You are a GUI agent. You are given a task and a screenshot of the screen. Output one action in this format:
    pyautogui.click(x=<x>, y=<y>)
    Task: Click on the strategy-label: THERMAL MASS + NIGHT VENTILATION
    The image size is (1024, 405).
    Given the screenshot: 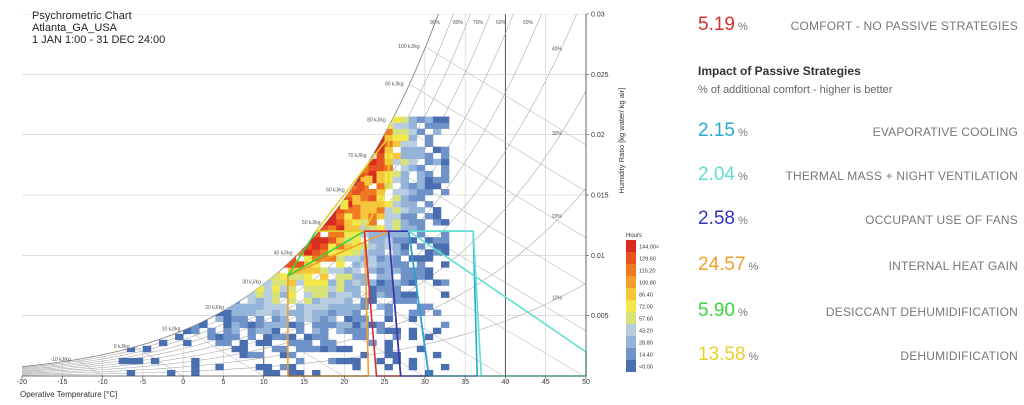 What is the action you would take?
    pyautogui.click(x=901, y=176)
    